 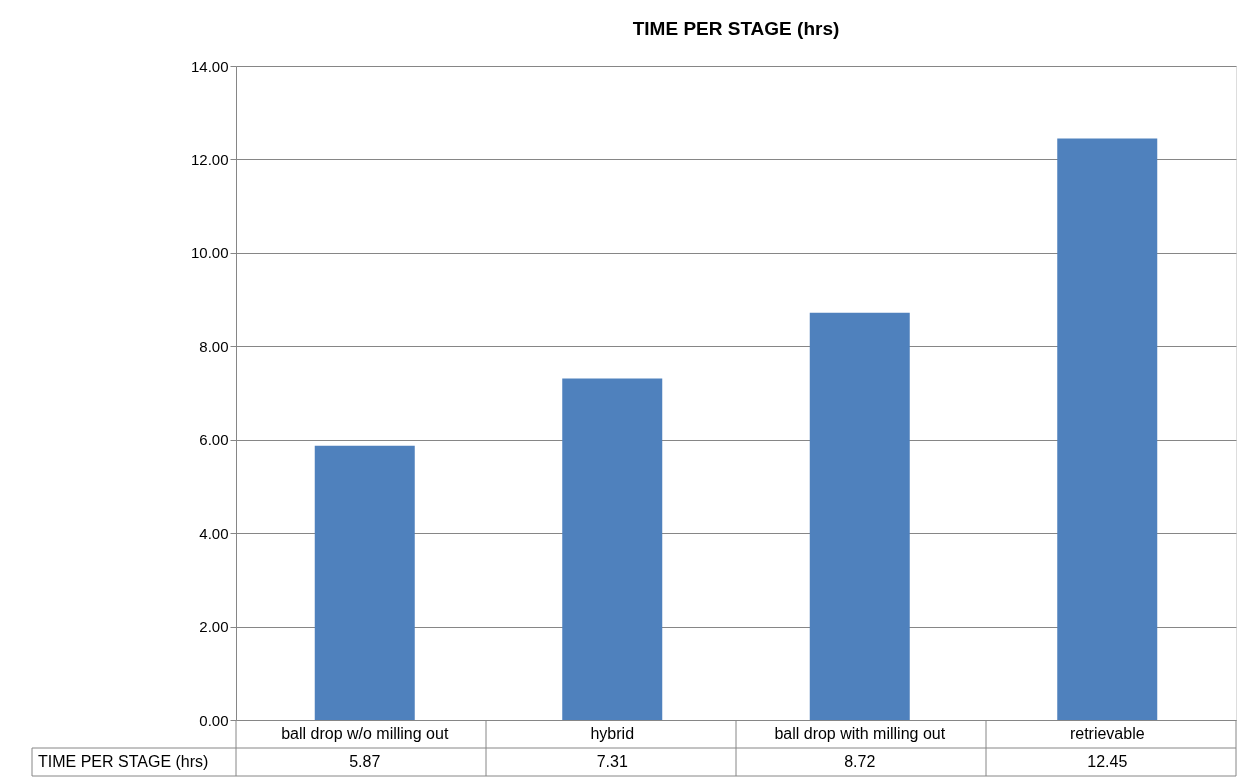 I want to click on data-label: 8.72, so click(x=860, y=761).